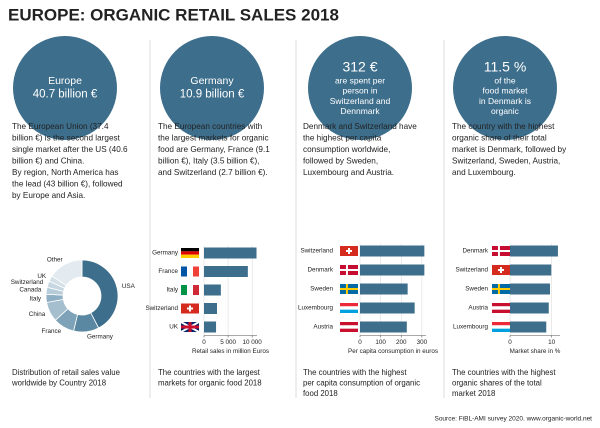 The image size is (600, 428). I want to click on paragraph-line: food are Germany, France (9.1, so click(214, 149).